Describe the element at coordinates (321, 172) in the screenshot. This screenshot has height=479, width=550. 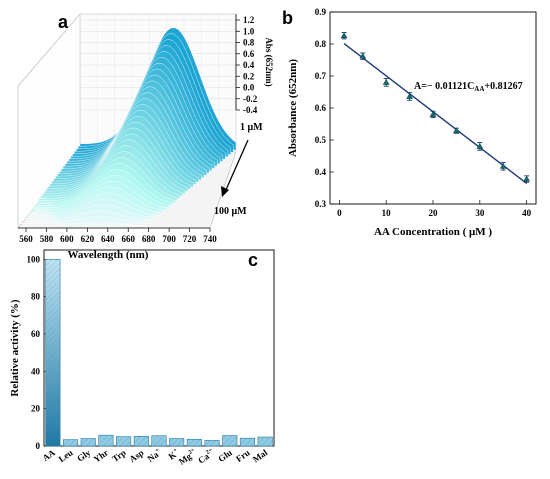
I see `absorbance-tick-label: 0.4` at that location.